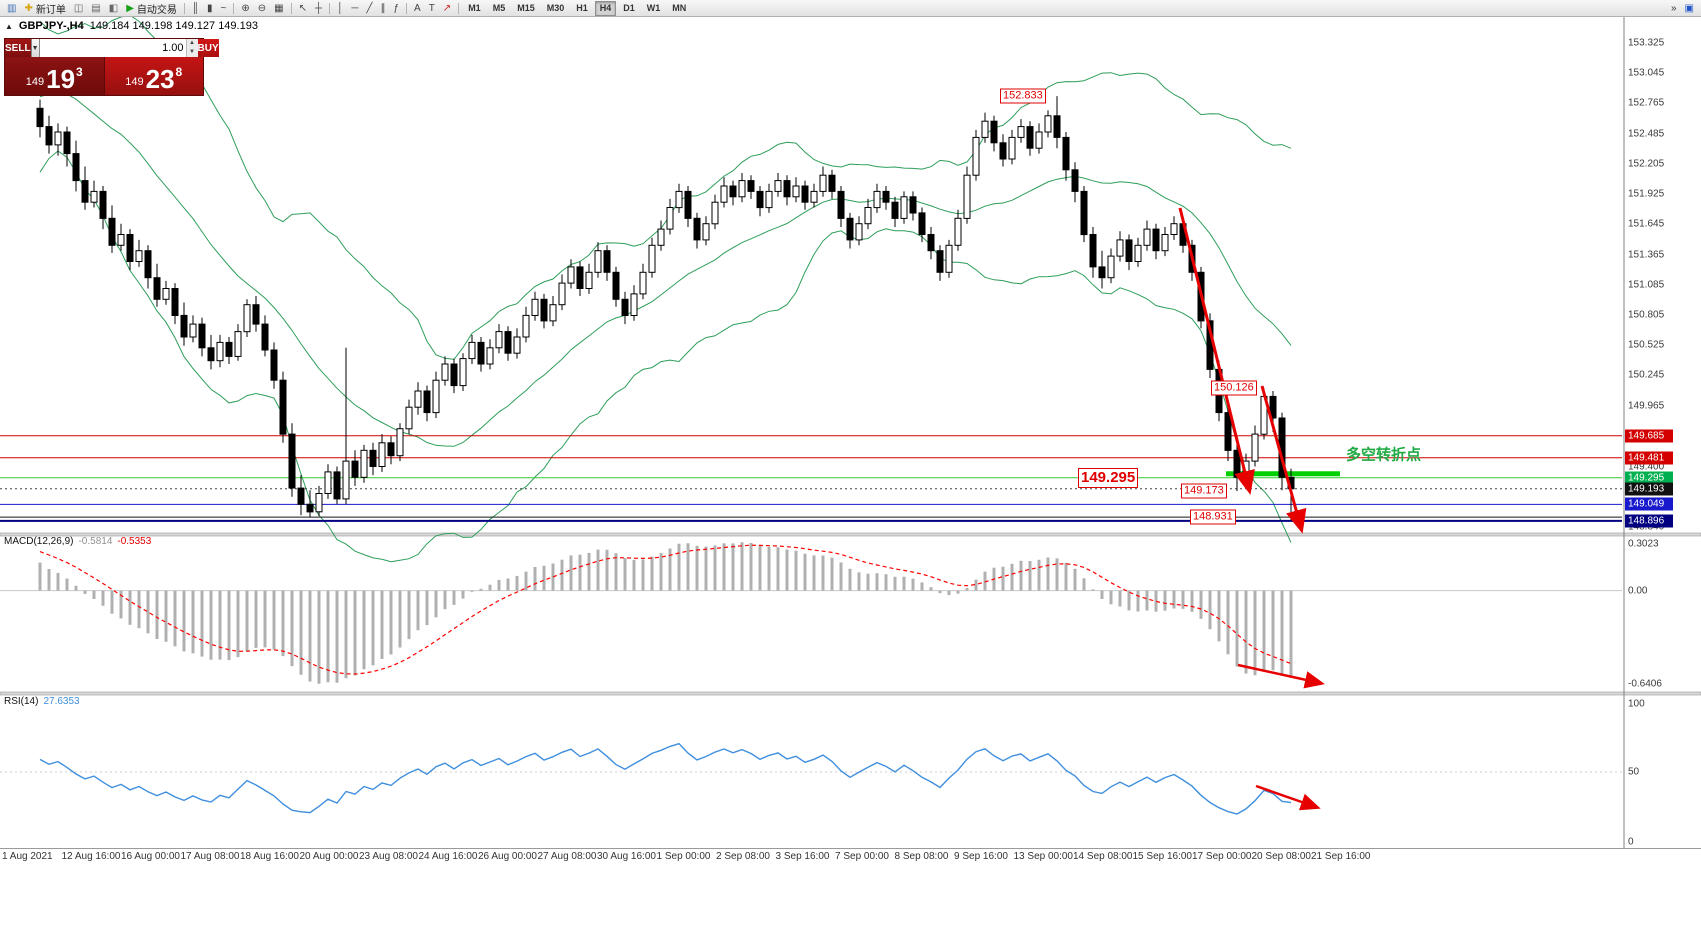  I want to click on timeframe-button-m15: M15, so click(526, 7).